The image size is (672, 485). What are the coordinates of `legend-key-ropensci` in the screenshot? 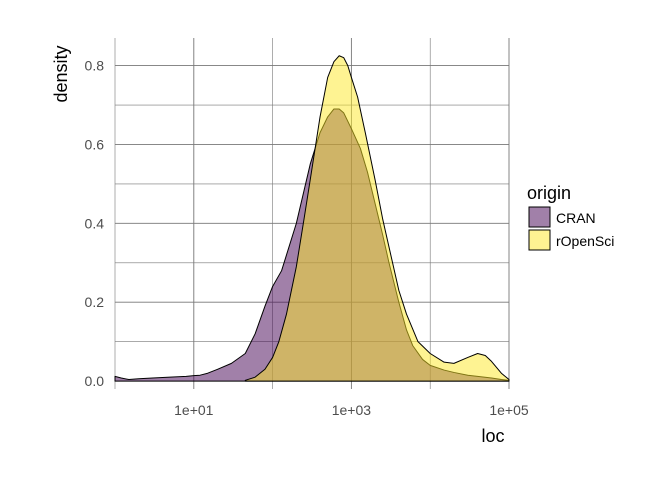 It's located at (539, 240).